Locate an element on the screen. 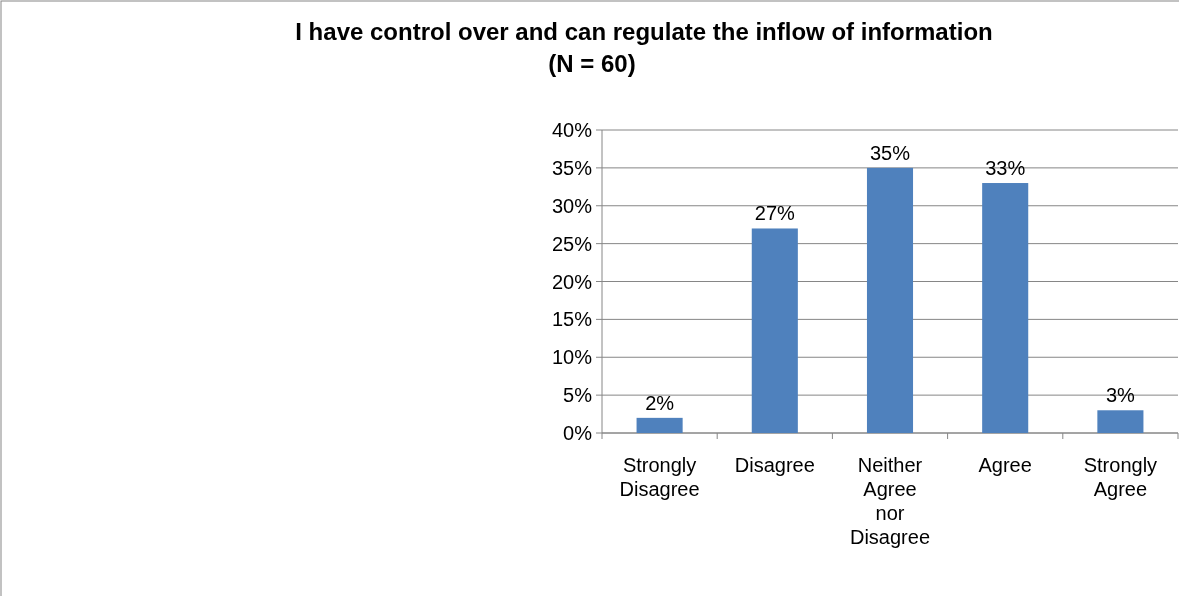 The image size is (1179, 596). y-tick-label: 15% is located at coordinates (572, 319).